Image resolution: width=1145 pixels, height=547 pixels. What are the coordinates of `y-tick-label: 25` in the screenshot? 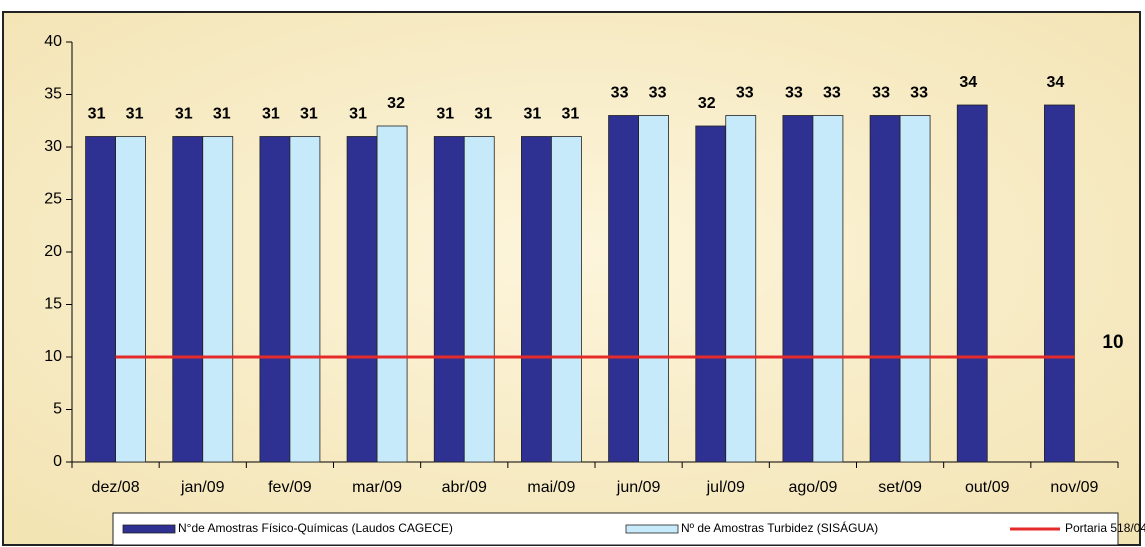 It's located at (53, 199).